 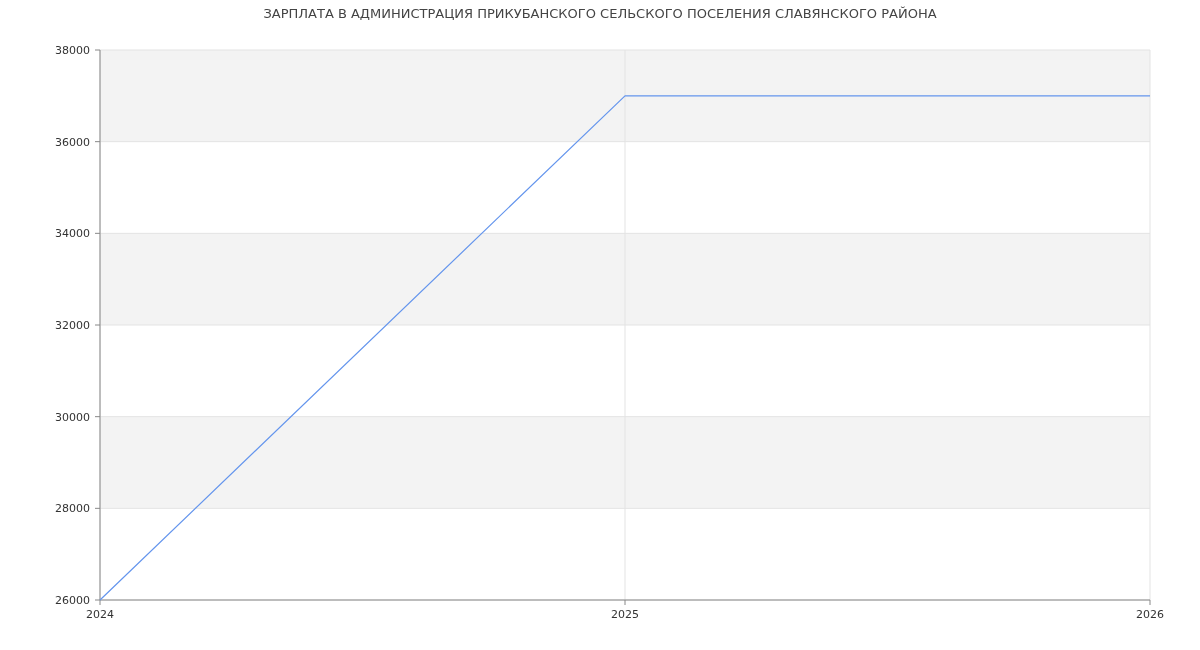 I want to click on x-tick-label: 2026, so click(x=1150, y=614).